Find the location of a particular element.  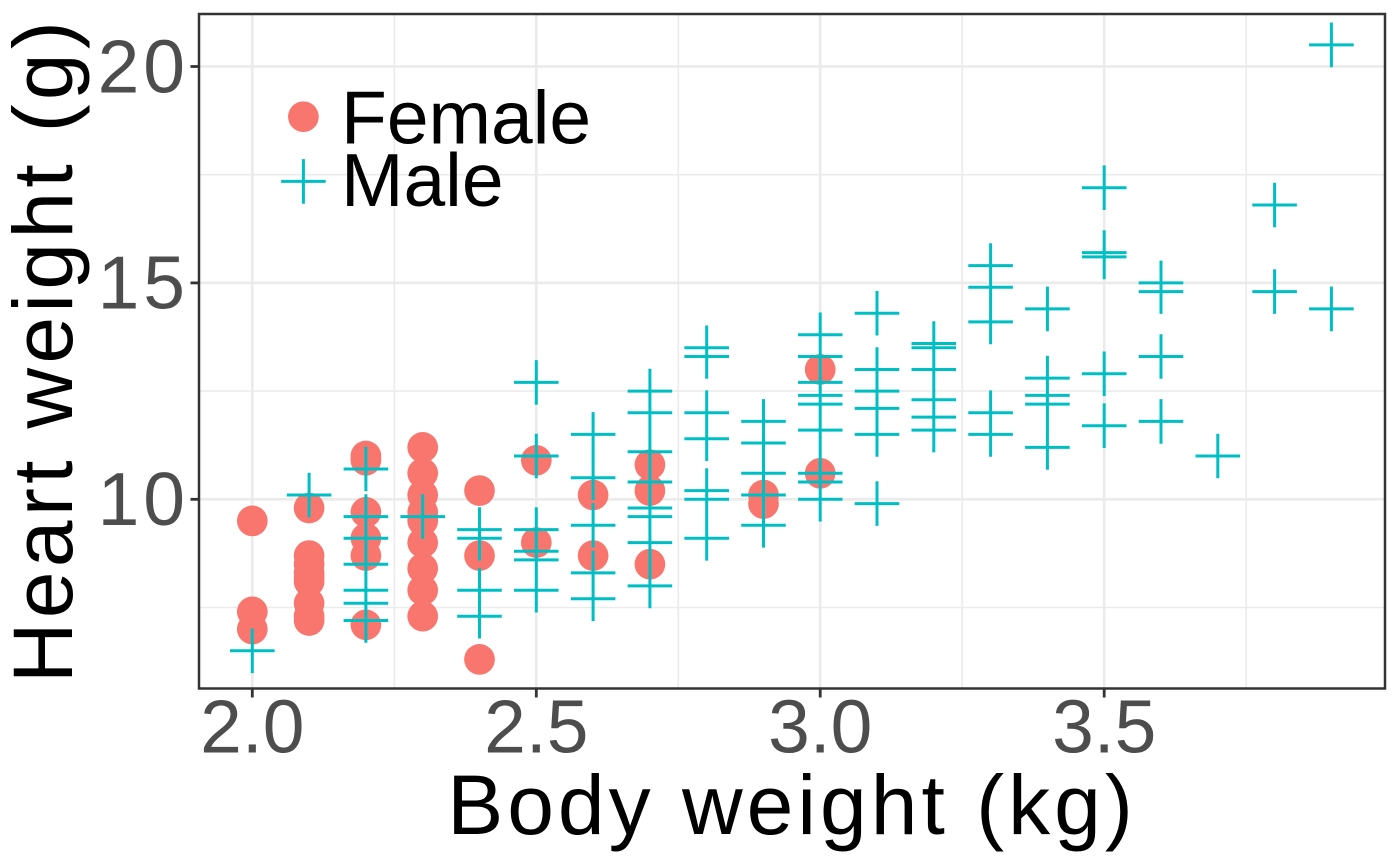

svg-text: 2.5 is located at coordinates (536, 727).